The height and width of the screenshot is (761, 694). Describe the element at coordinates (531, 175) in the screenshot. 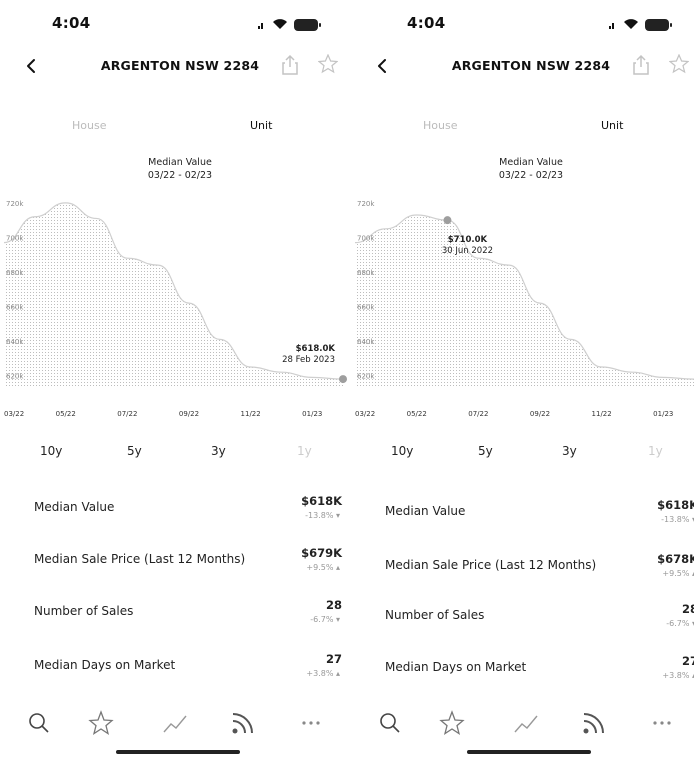

I see `chart-date-range: 03/22 - 02/23` at that location.